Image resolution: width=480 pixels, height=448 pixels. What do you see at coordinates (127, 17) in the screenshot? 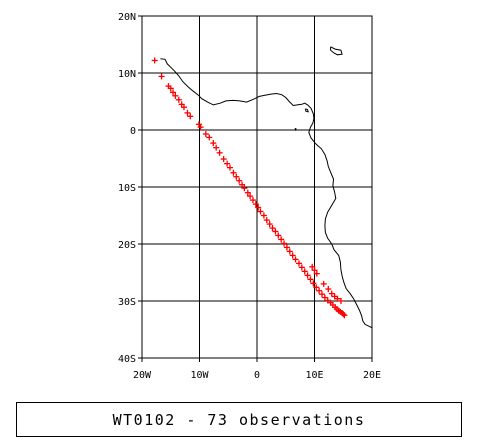
I see `lat-tick-label: 20N` at bounding box center [127, 17].